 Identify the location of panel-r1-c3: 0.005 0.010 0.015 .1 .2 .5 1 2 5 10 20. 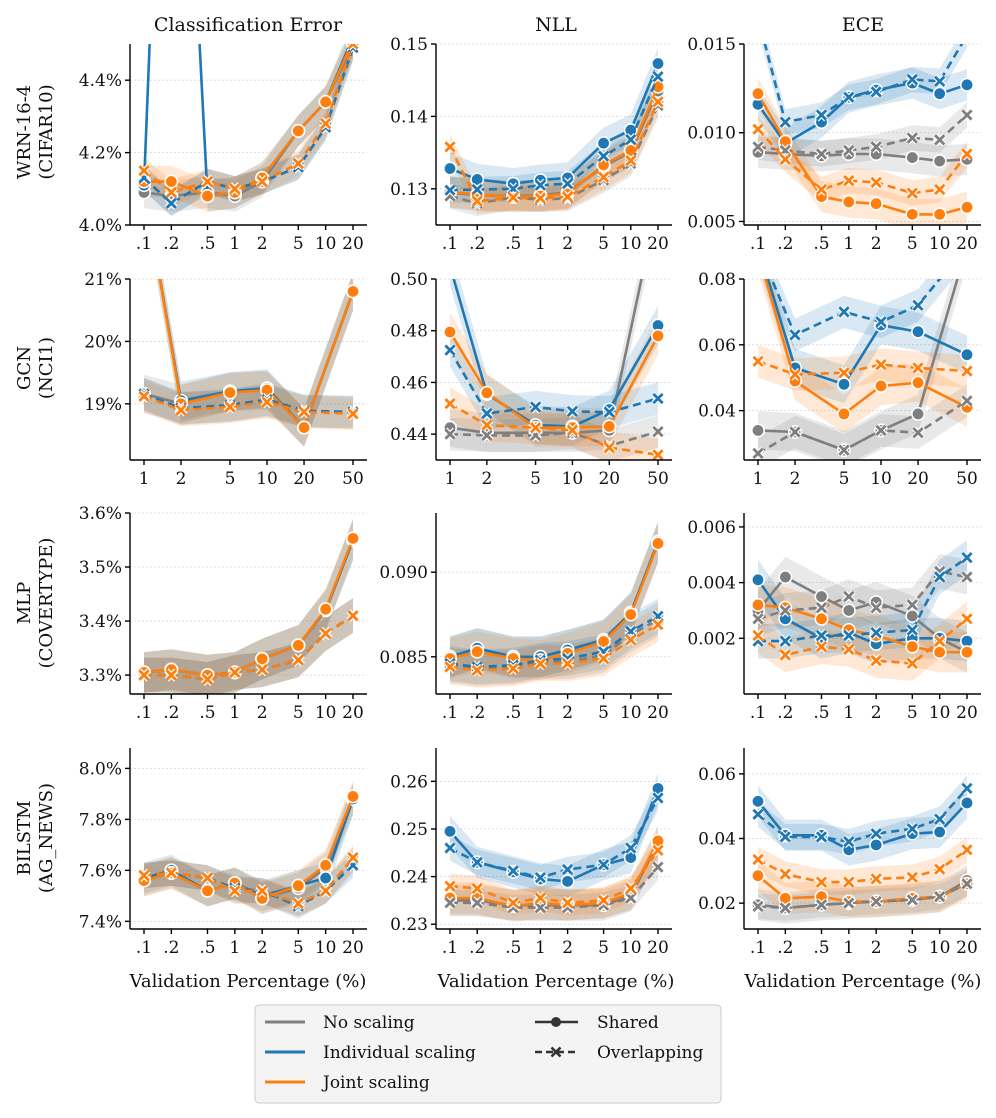
(834, 144).